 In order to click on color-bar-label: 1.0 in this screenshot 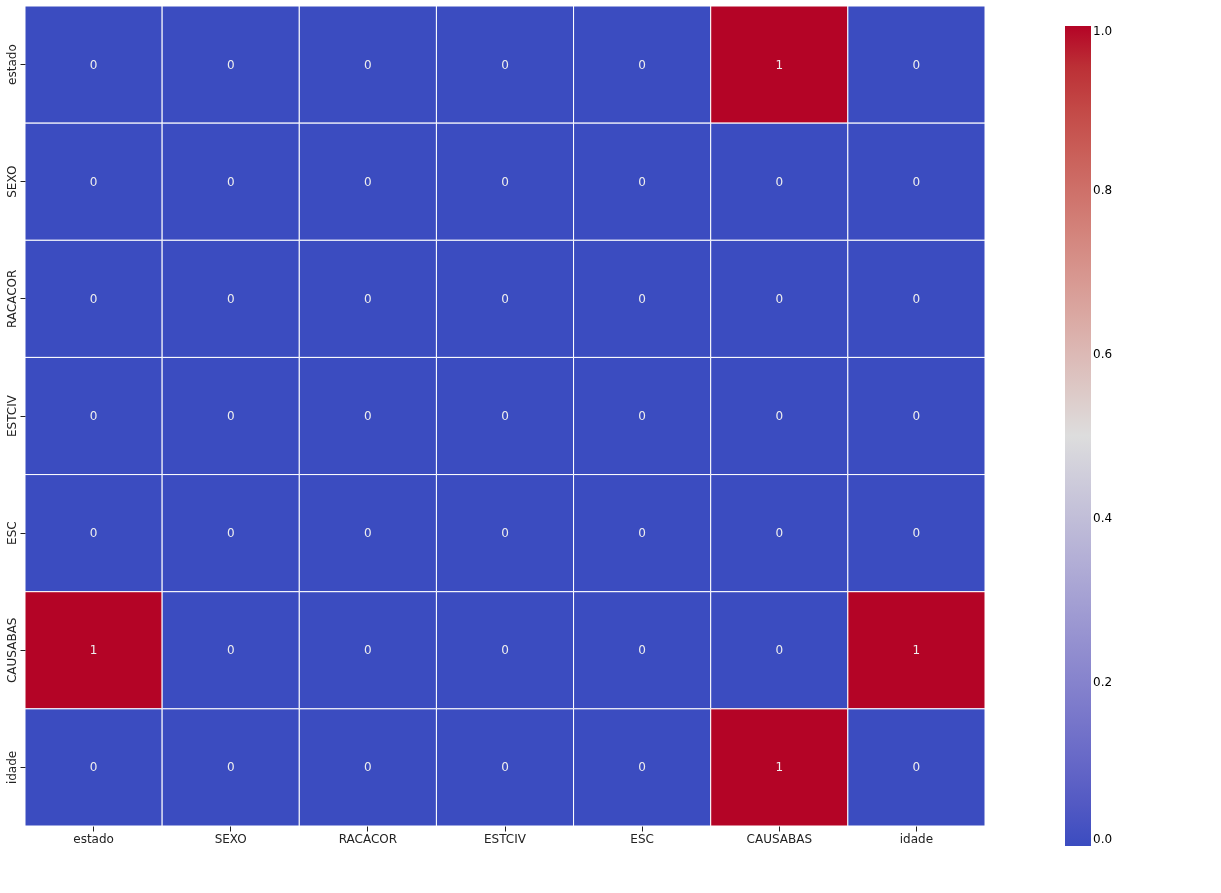, I will do `click(1103, 31)`.